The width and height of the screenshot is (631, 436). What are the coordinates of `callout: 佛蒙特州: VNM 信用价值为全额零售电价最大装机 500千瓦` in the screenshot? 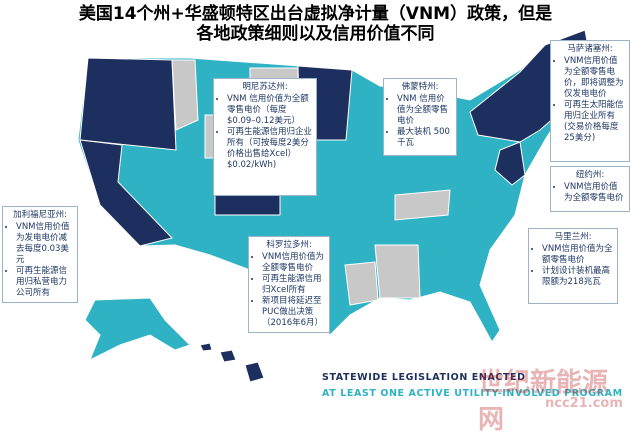 It's located at (420, 117).